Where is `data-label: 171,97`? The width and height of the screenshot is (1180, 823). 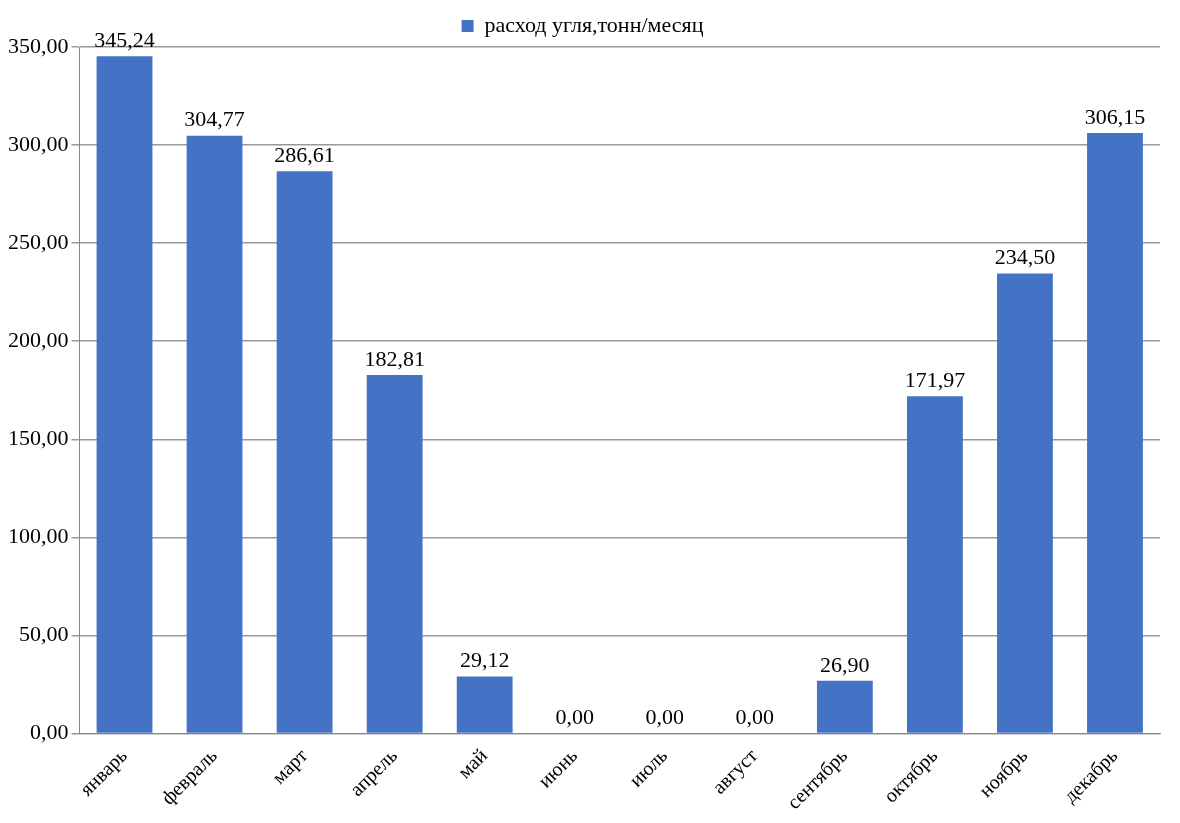
data-label: 171,97 is located at coordinates (935, 379).